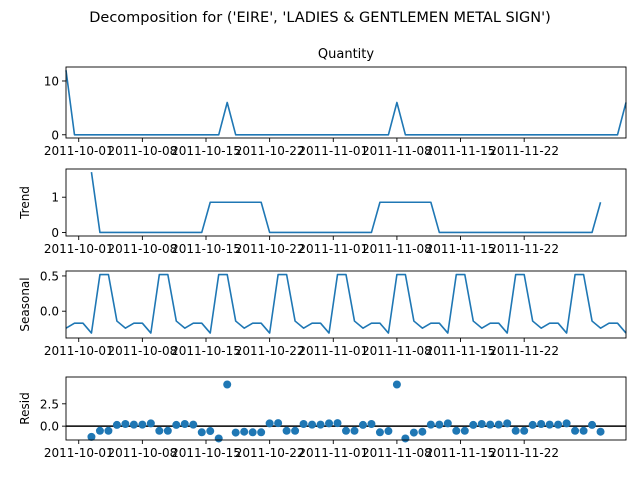  I want to click on quantity-xtick-label: 2011-11-15, so click(461, 151).